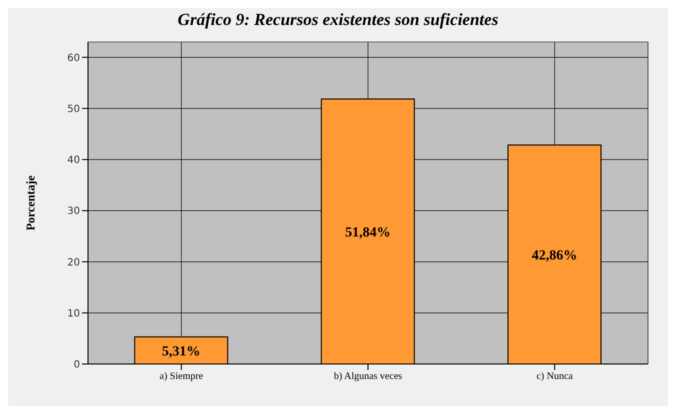 Image resolution: width=676 pixels, height=414 pixels. I want to click on data-label: 51,84%, so click(368, 232).